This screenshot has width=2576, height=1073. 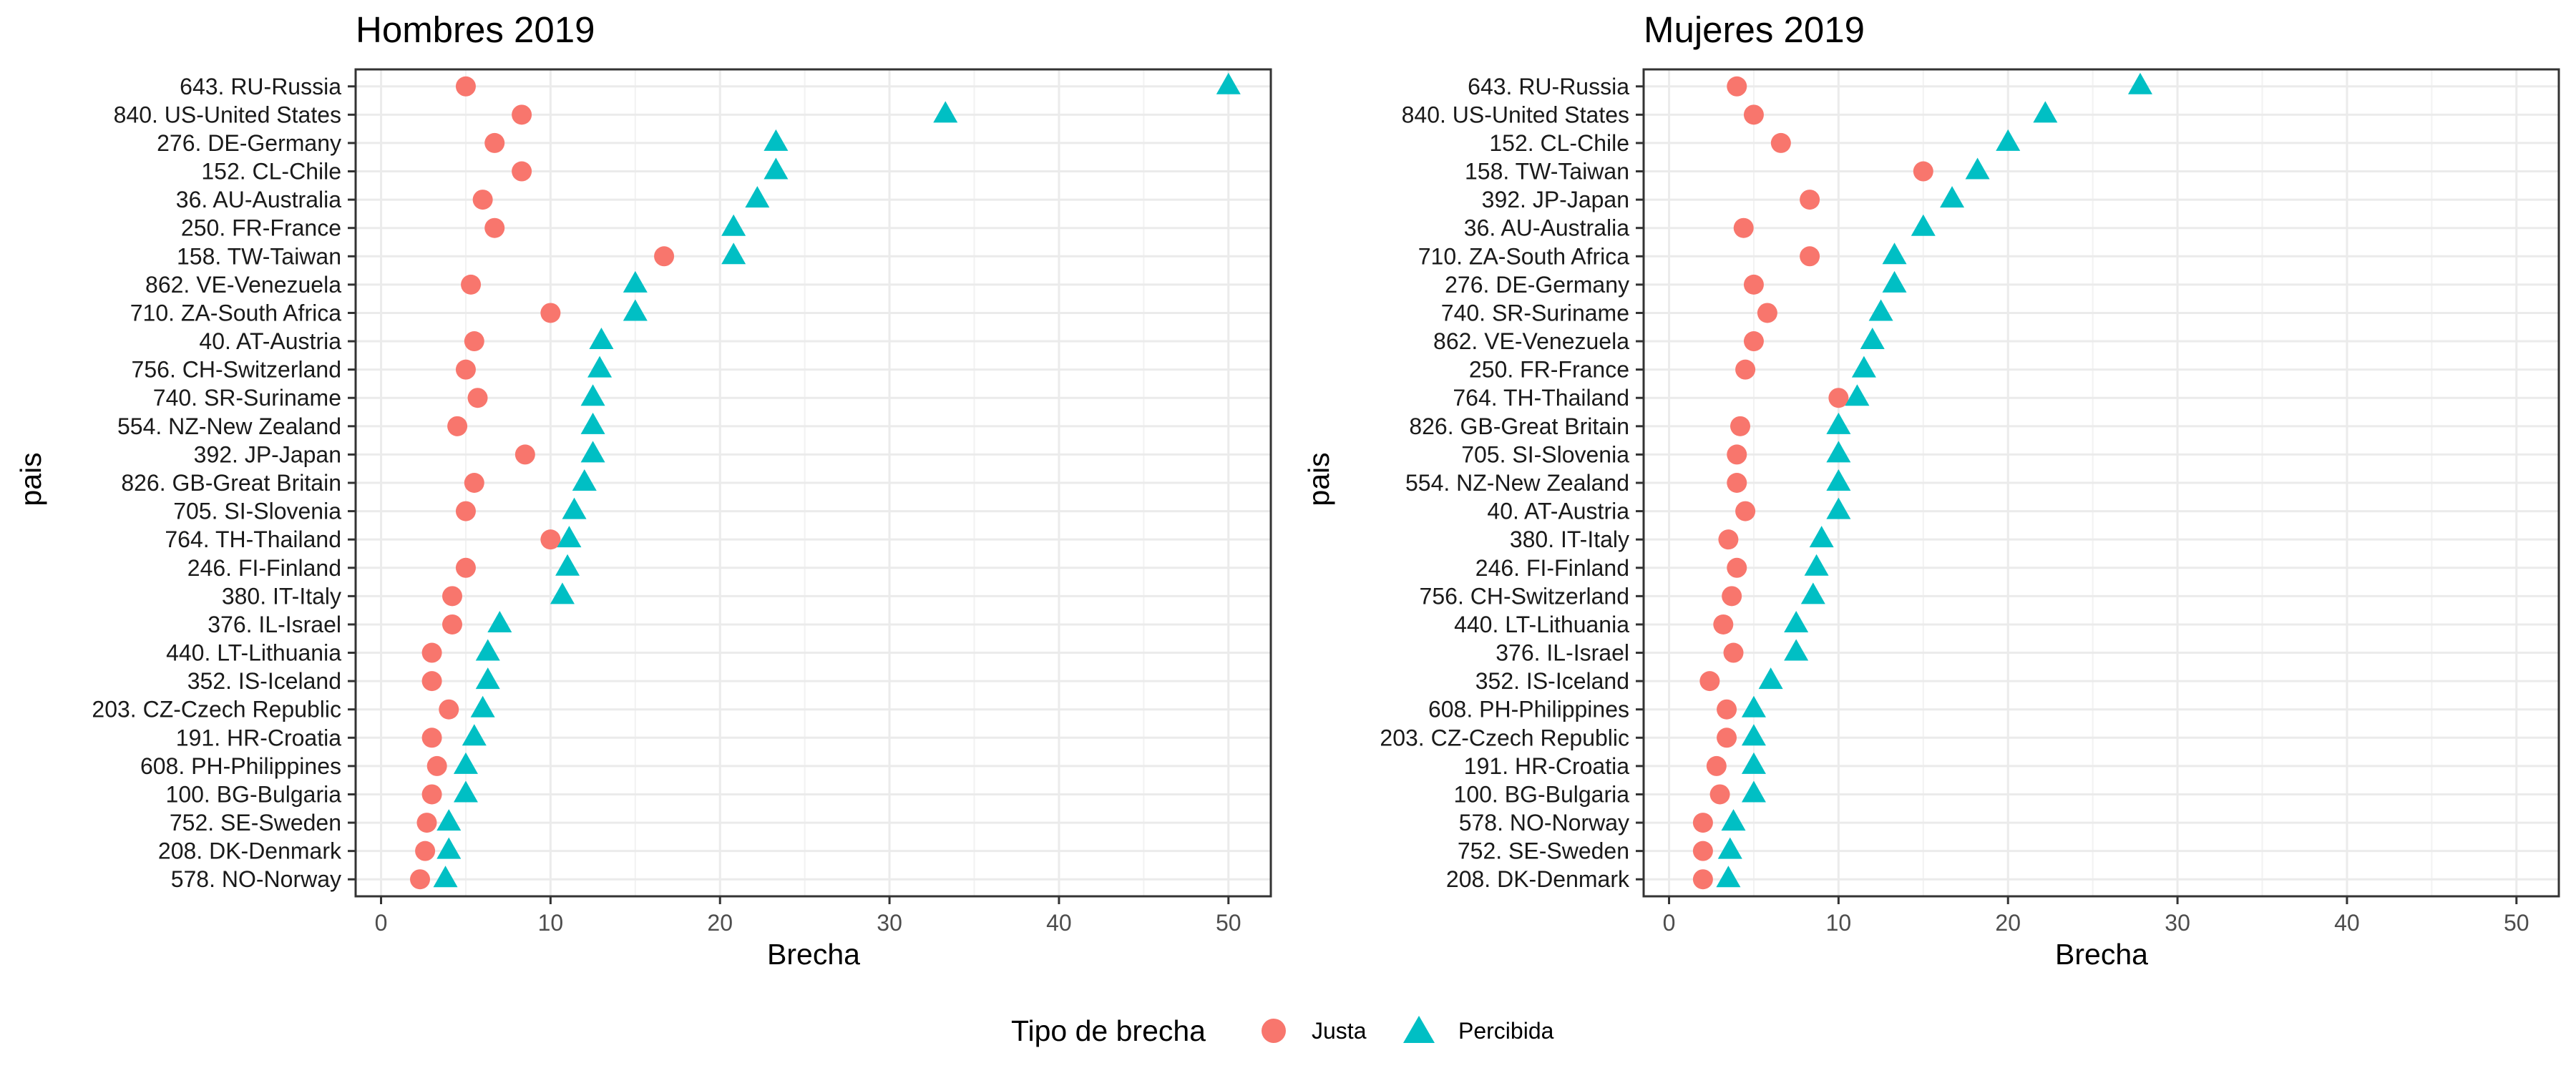 I want to click on y-tick-label: 764. TH-Thailand, so click(x=1541, y=398).